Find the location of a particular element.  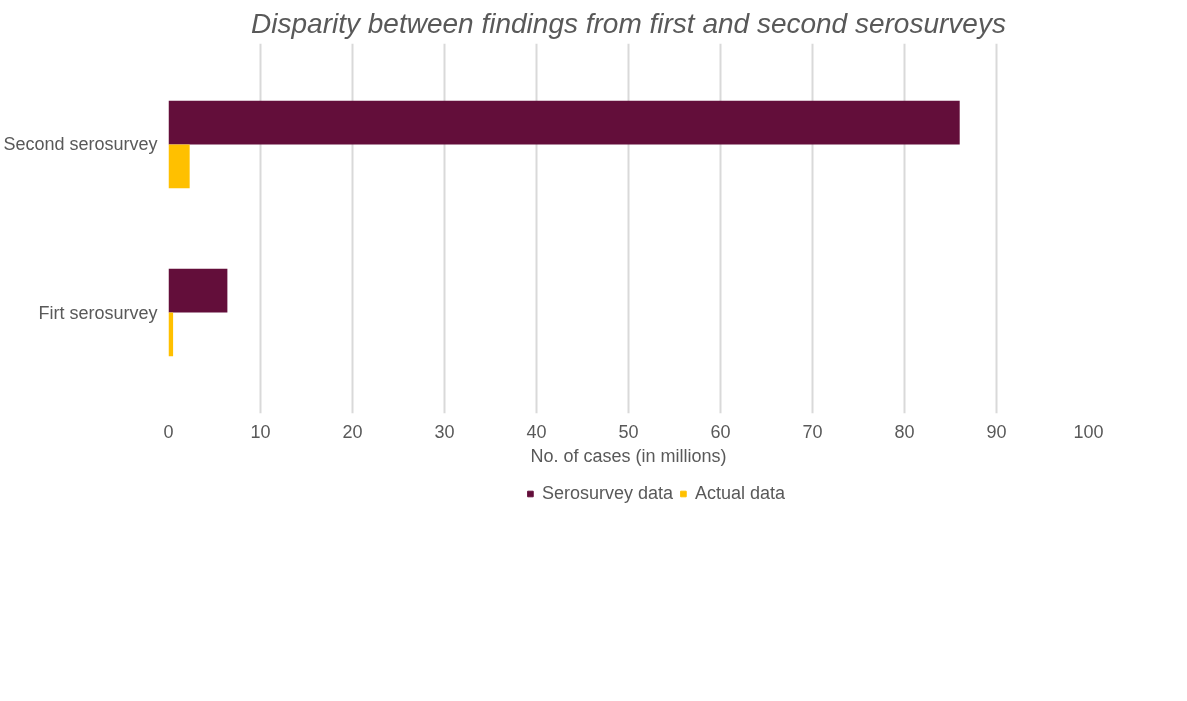

x-tick-label: 100 is located at coordinates (1088, 431).